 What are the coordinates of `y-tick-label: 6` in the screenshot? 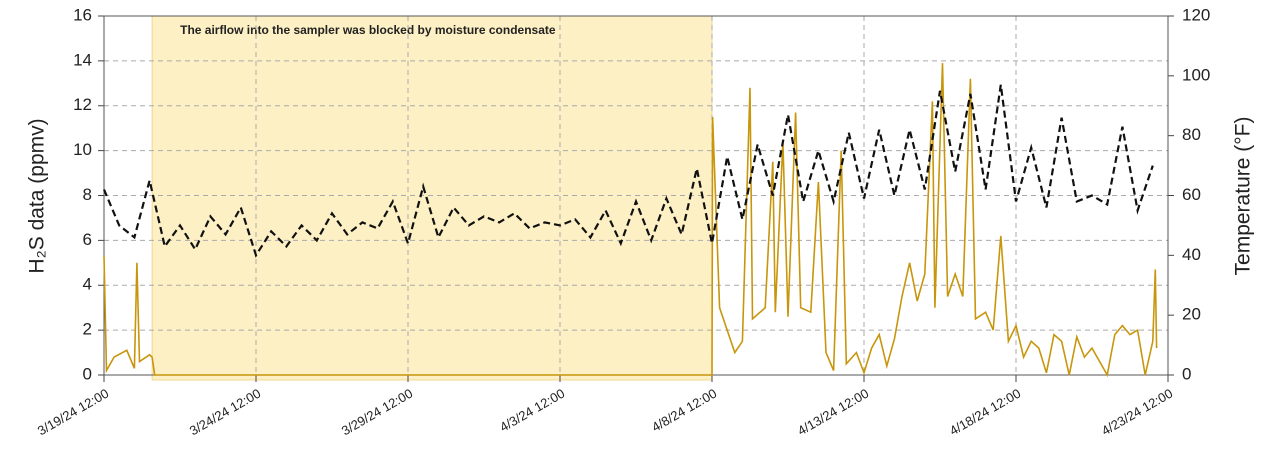 It's located at (87, 239).